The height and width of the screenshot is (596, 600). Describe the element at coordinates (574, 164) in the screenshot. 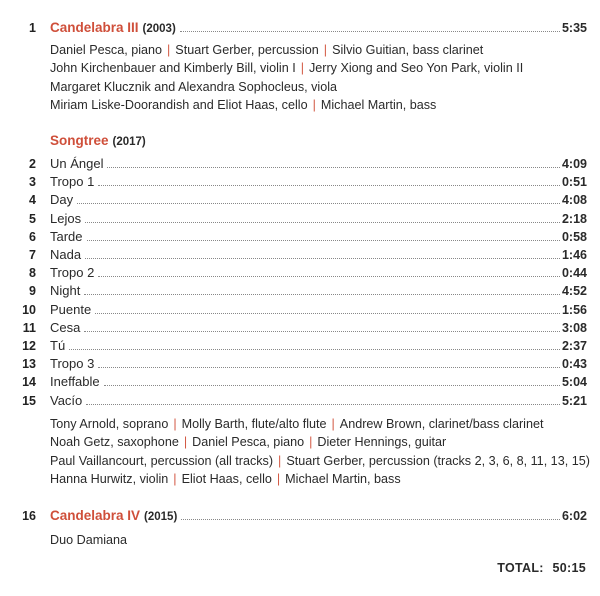

I see `track-duration: 4:09` at that location.